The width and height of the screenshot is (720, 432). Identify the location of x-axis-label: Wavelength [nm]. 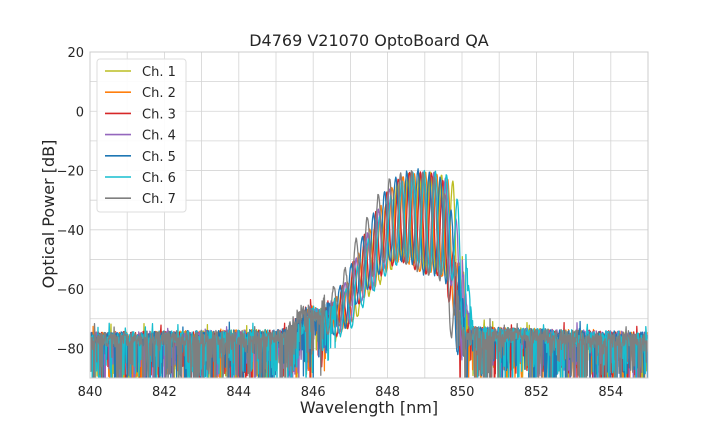
(369, 407).